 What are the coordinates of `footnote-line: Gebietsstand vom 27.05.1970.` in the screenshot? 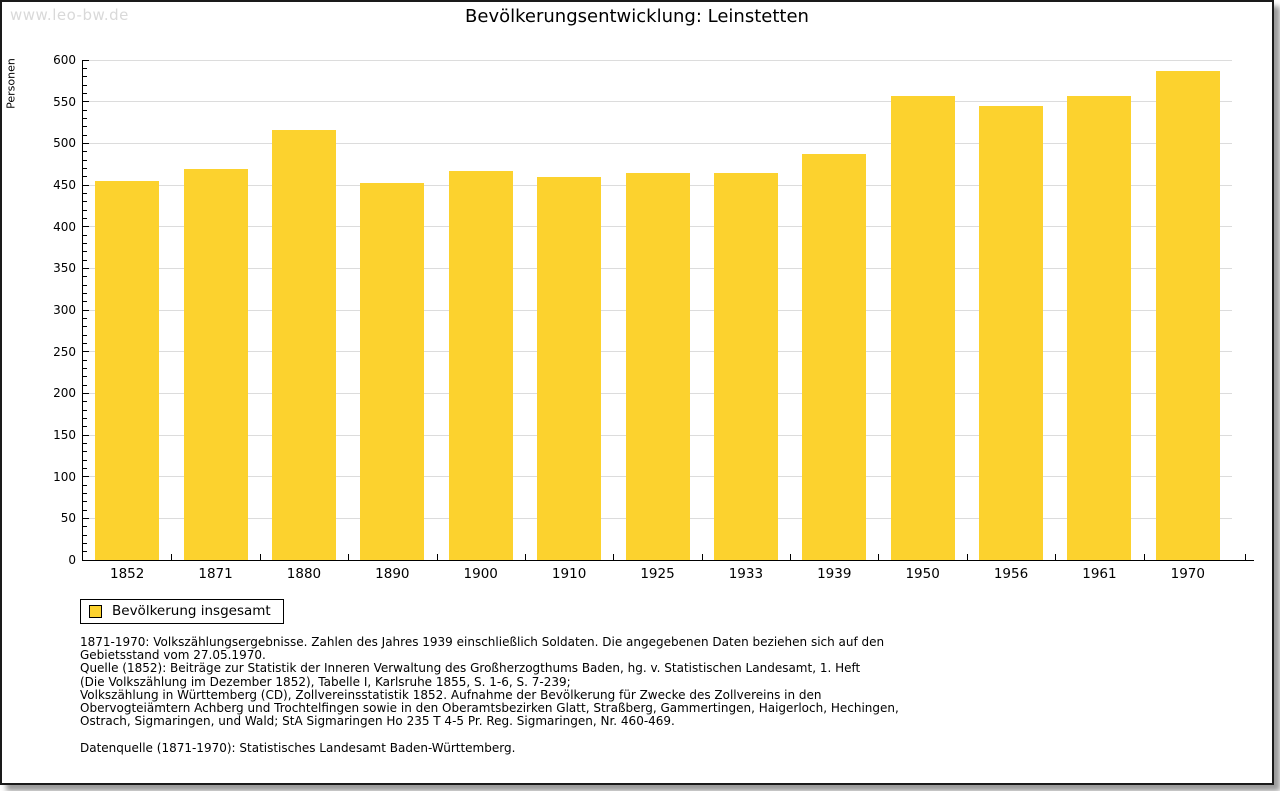 It's located at (173, 655).